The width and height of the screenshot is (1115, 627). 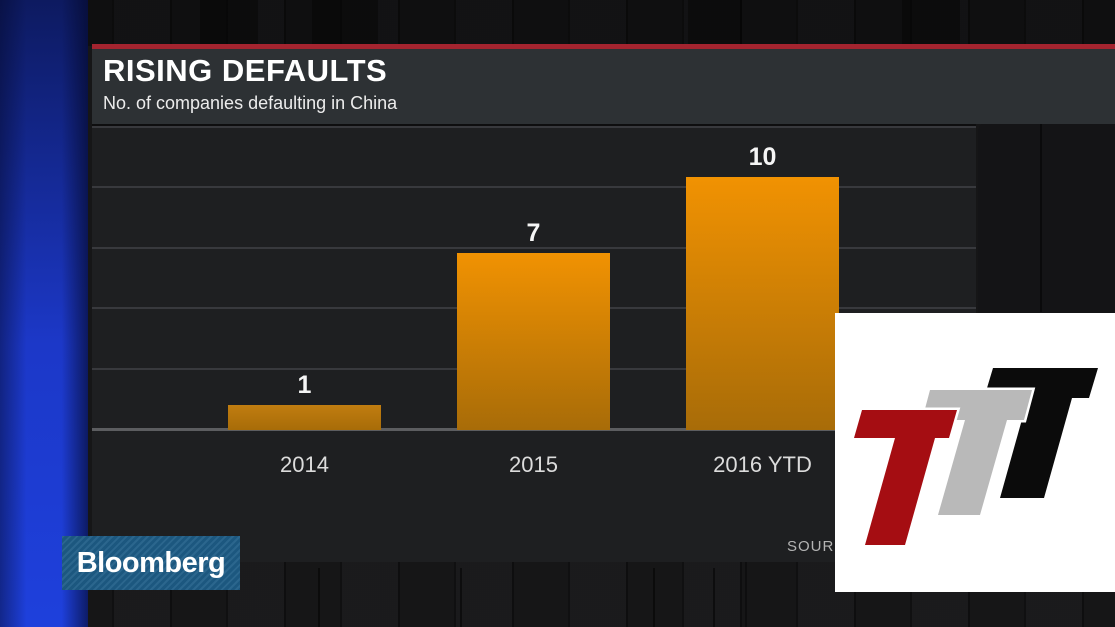 I want to click on bar-value-label: 10, so click(x=762, y=157).